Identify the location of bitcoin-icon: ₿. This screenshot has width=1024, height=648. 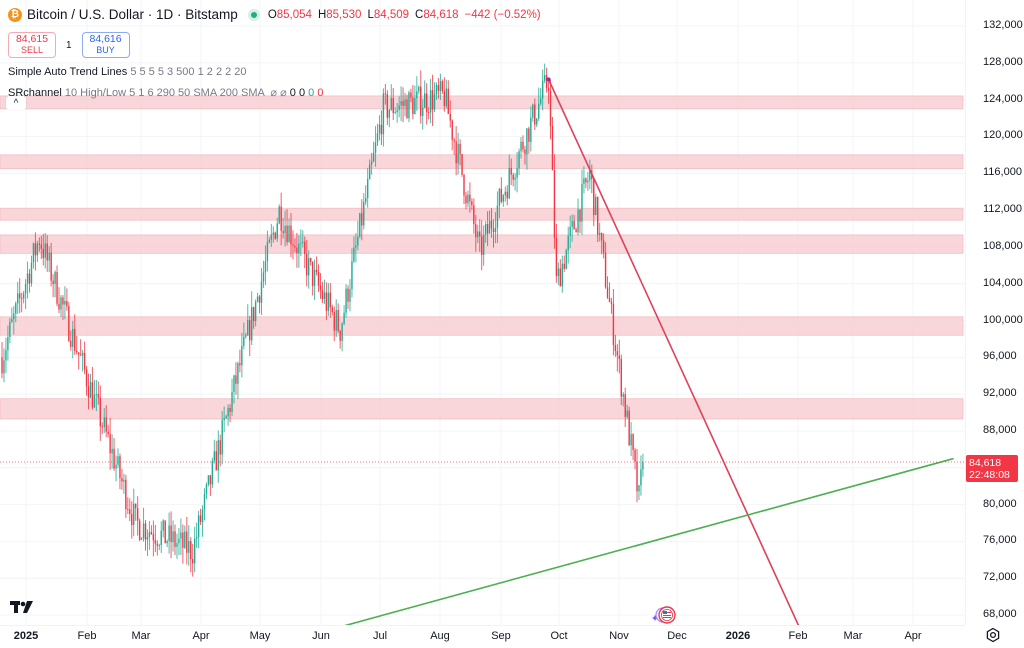
(15, 14).